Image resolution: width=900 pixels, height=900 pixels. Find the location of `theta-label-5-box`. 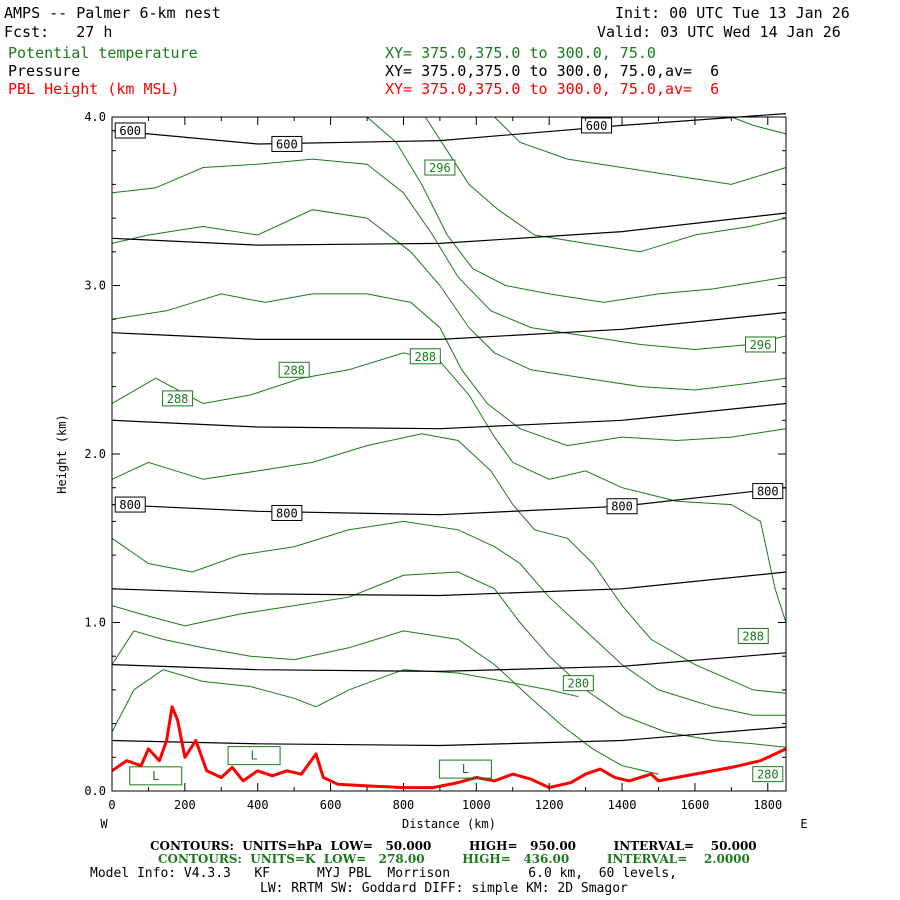

theta-label-5-box is located at coordinates (753, 635).